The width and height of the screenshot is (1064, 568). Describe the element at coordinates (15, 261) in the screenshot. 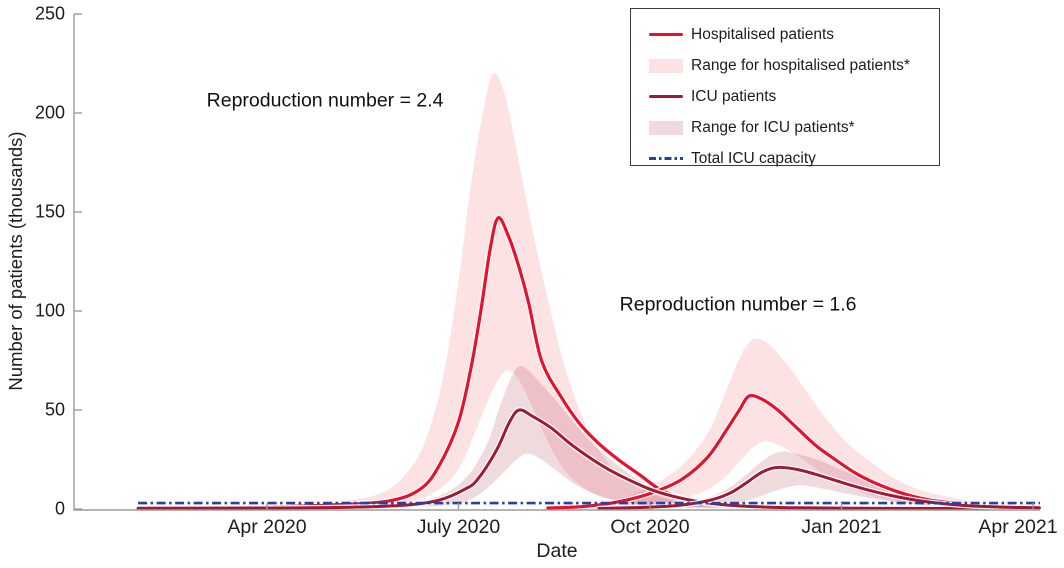

I see `y-axis-title: Number of patients (thousands)` at that location.